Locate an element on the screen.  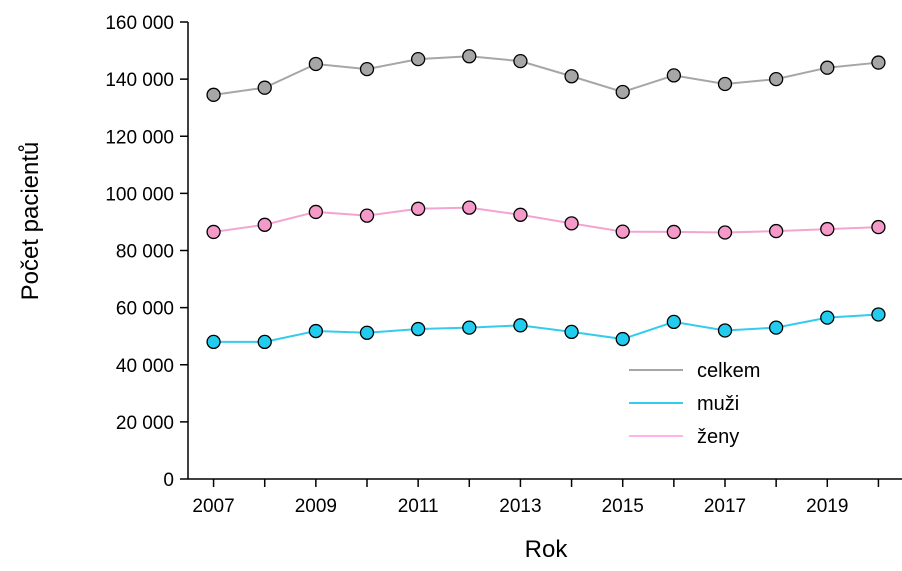
legend-label: muži is located at coordinates (718, 404).